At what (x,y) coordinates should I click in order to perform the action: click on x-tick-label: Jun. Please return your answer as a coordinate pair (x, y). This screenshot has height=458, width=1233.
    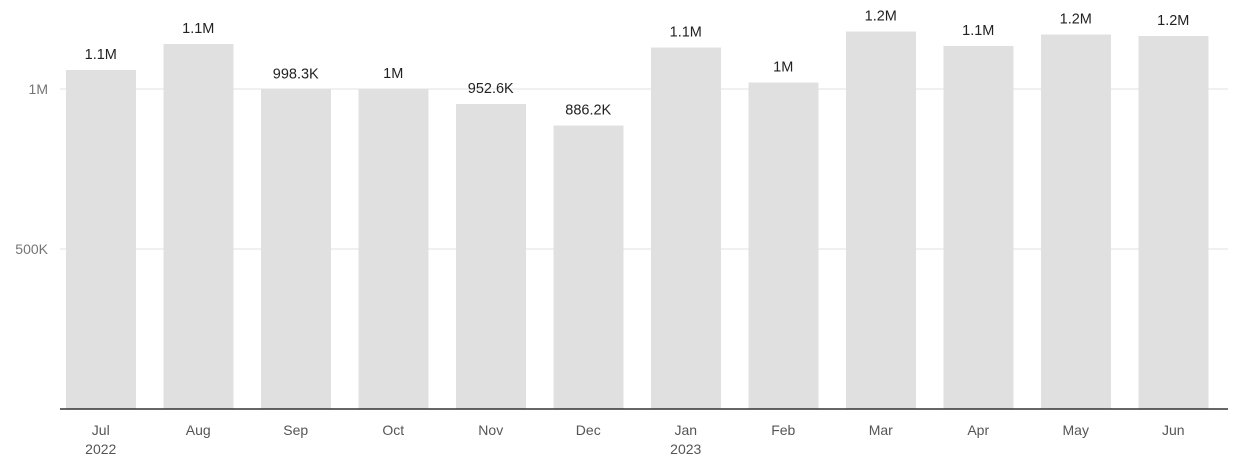
    Looking at the image, I should click on (1173, 430).